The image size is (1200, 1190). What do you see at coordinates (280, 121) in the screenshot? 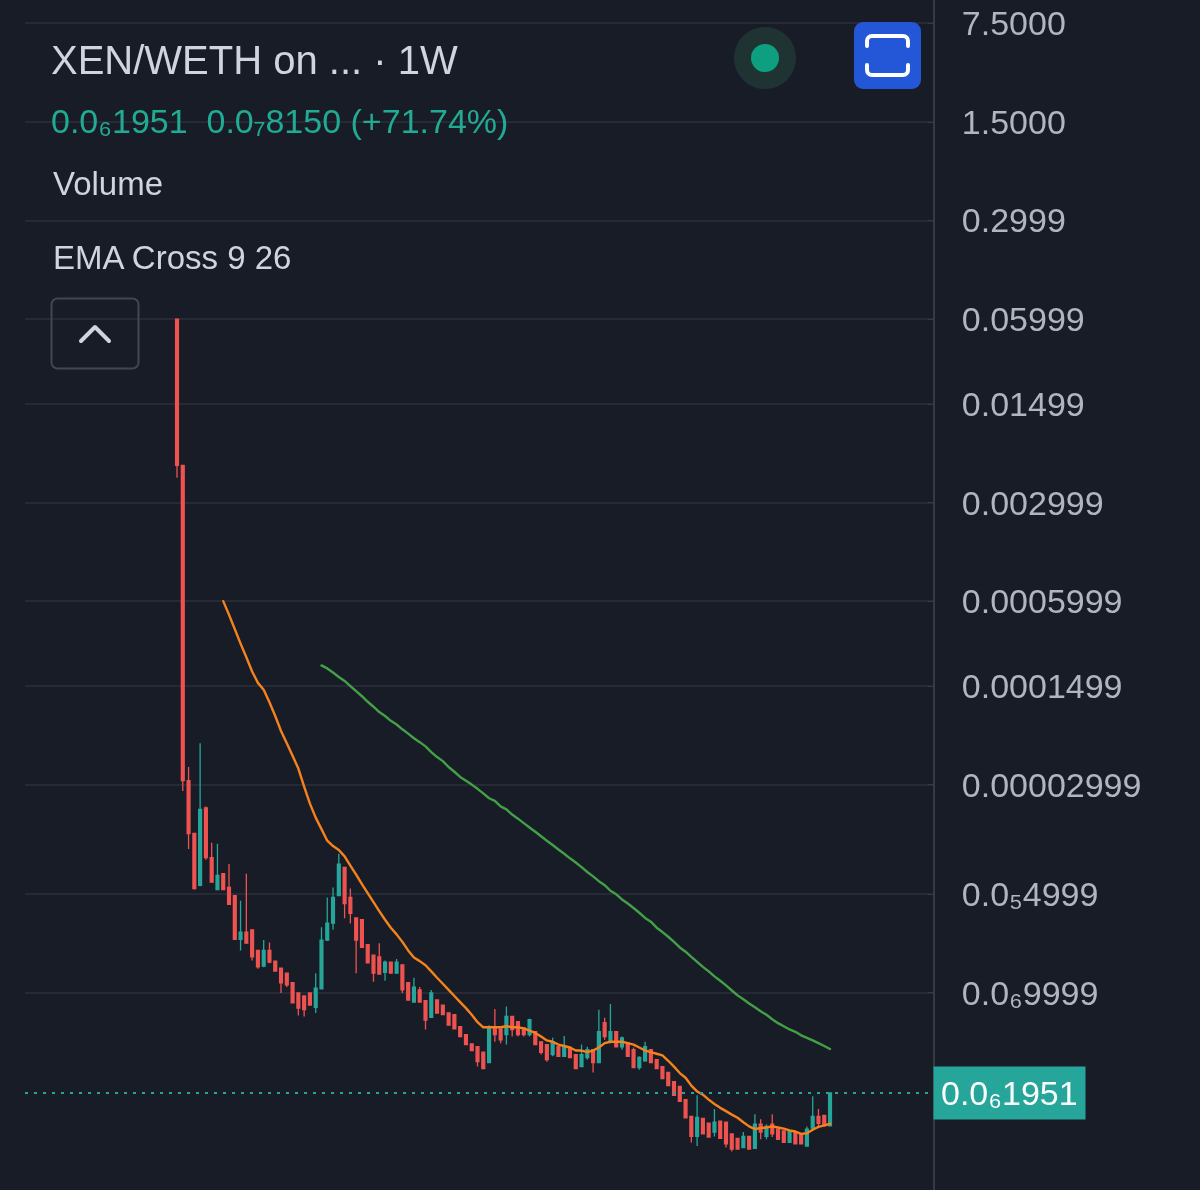
I see `text: 0.0₆1951 0.0₇8150 (+71.74%)` at bounding box center [280, 121].